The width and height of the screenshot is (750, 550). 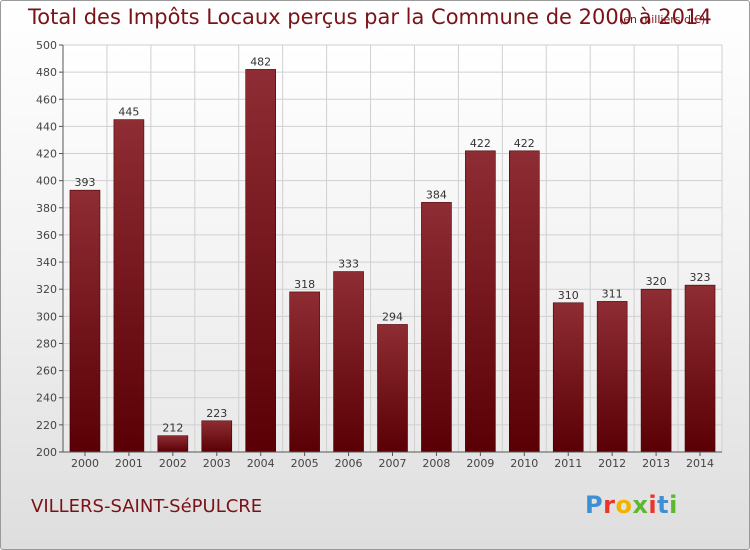 What do you see at coordinates (46, 343) in the screenshot?
I see `y-tick-label: 280` at bounding box center [46, 343].